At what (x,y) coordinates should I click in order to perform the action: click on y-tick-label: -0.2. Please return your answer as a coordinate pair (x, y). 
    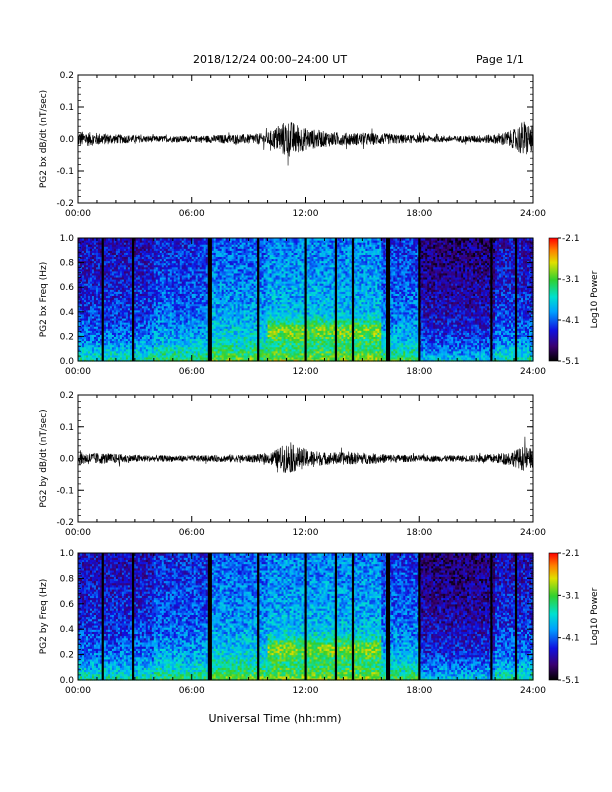
    Looking at the image, I should click on (65, 204).